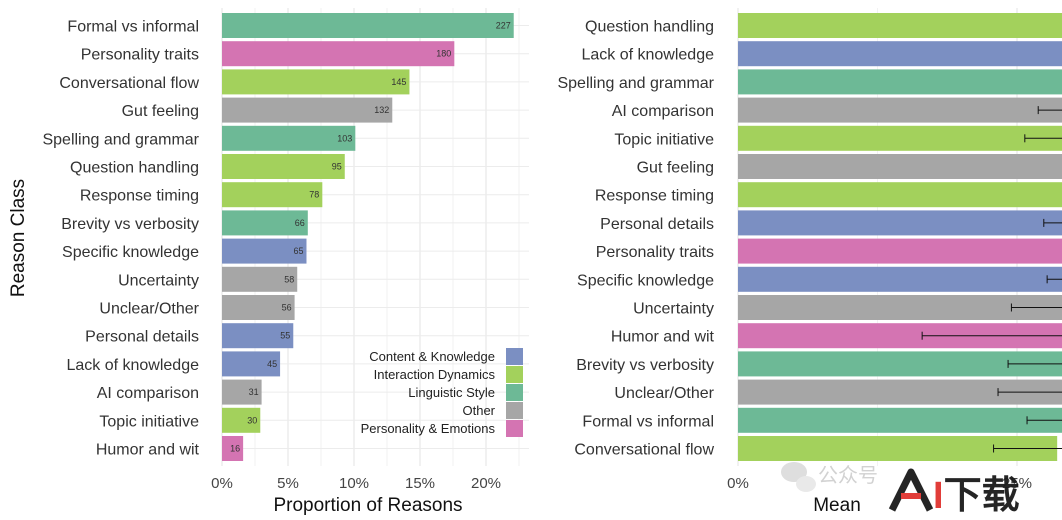 The image size is (1062, 520). What do you see at coordinates (222, 483) in the screenshot?
I see `left-x-tick-label: 0%` at bounding box center [222, 483].